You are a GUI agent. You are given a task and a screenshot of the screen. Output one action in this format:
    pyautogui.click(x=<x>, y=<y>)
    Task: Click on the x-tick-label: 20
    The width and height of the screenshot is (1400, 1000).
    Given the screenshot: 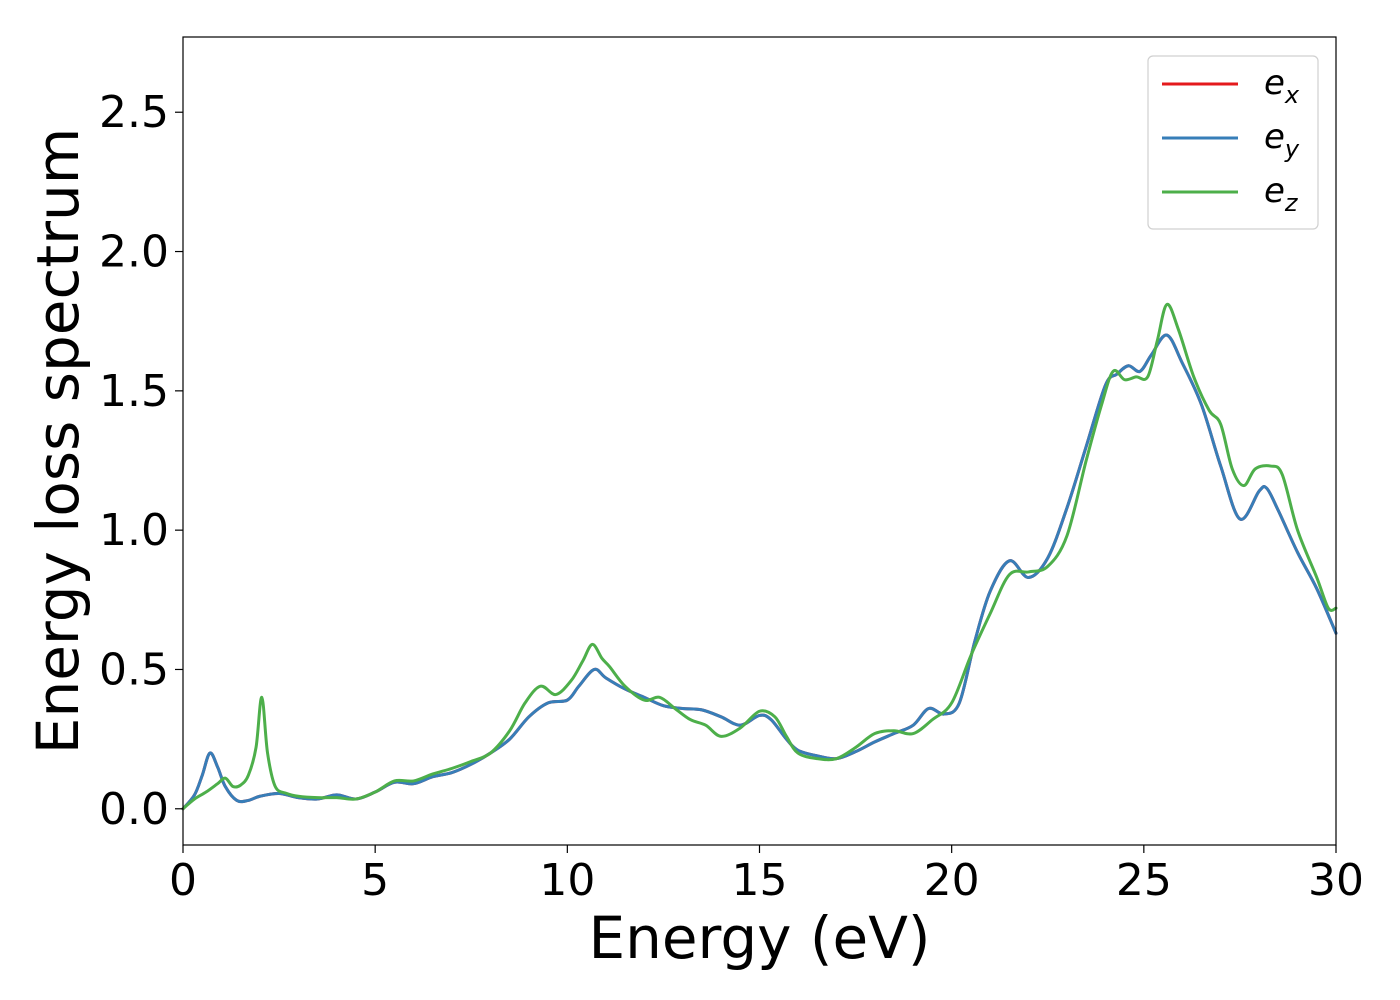 What is the action you would take?
    pyautogui.click(x=952, y=880)
    